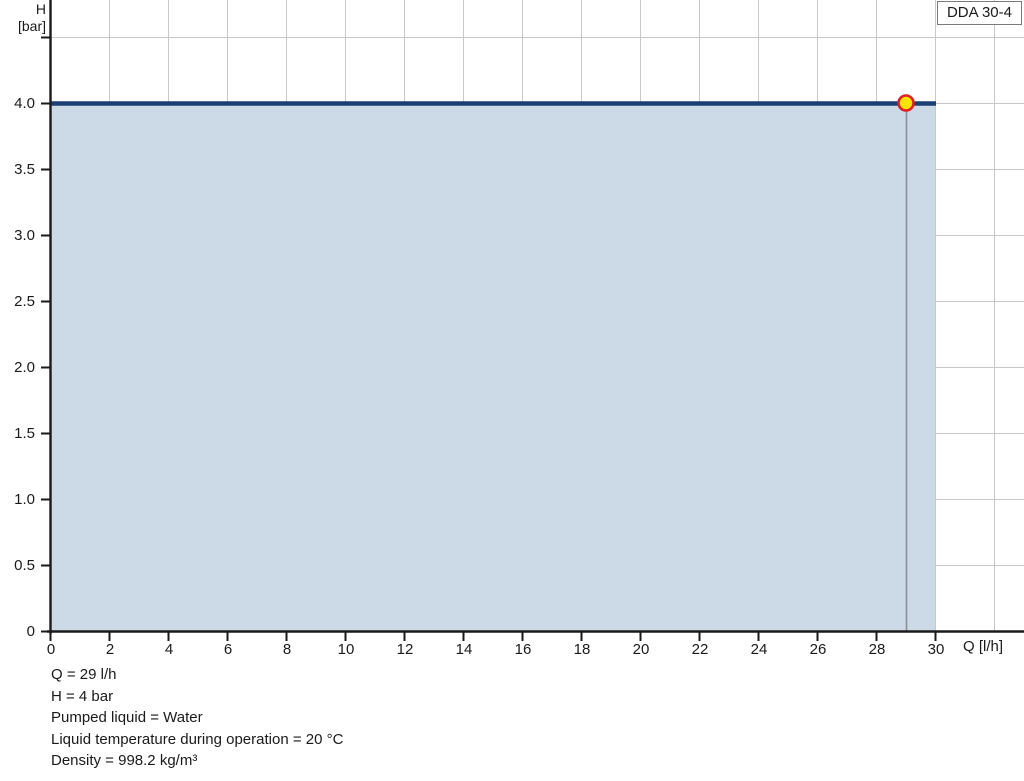 This screenshot has height=781, width=1024. Describe the element at coordinates (641, 649) in the screenshot. I see `x-tick-label: 20` at that location.